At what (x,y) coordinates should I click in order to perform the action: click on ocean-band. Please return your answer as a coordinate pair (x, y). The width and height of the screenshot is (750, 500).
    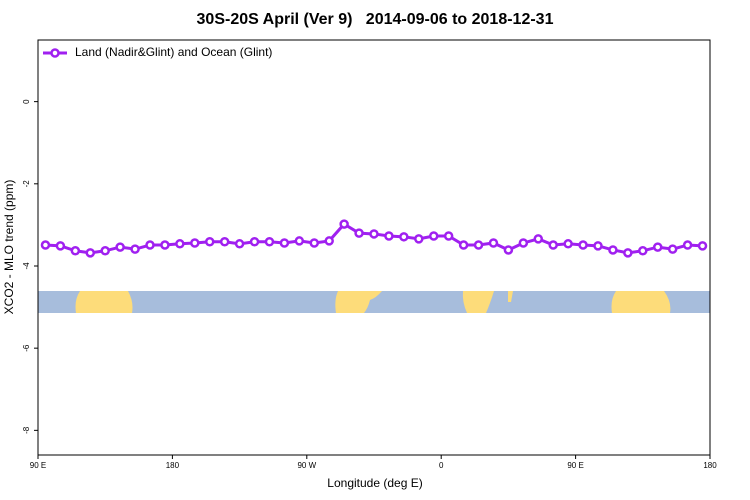
    Looking at the image, I should click on (374, 302).